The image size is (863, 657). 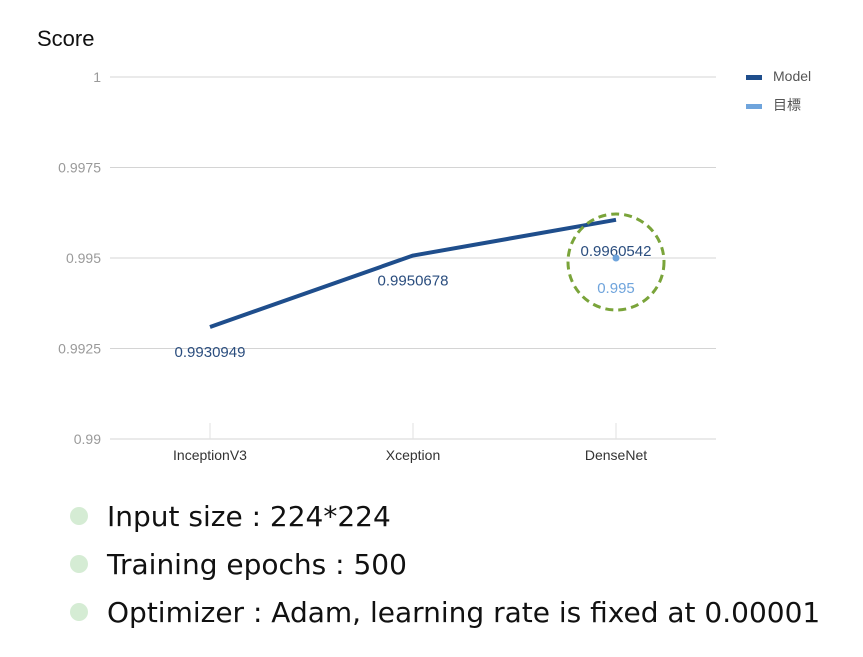 What do you see at coordinates (616, 258) in the screenshot?
I see `target-point` at bounding box center [616, 258].